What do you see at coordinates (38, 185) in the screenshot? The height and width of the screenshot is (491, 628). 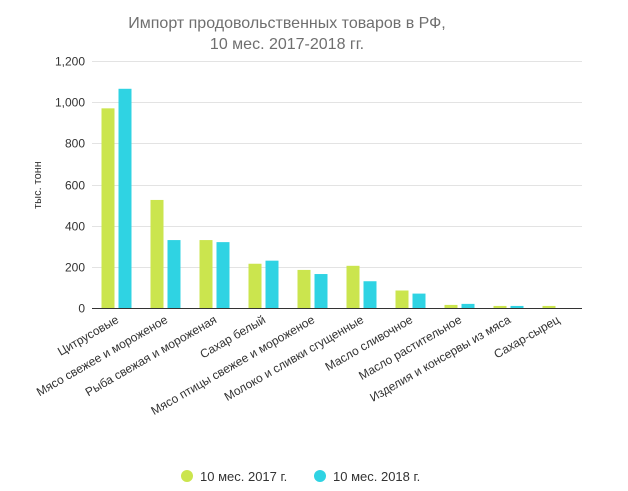 I see `y-axis-title: тыс. тонн` at bounding box center [38, 185].